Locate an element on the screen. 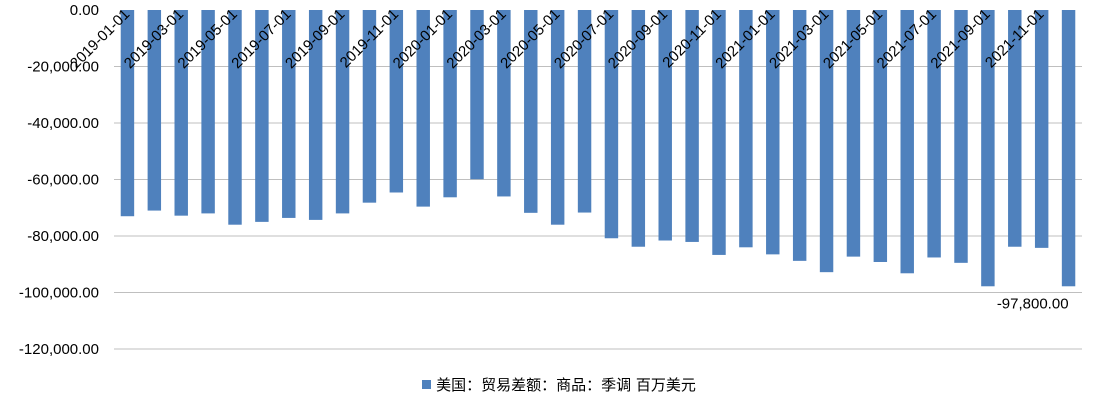 This screenshot has width=1118, height=403. data-labels: -97,800.00 is located at coordinates (1033, 303).